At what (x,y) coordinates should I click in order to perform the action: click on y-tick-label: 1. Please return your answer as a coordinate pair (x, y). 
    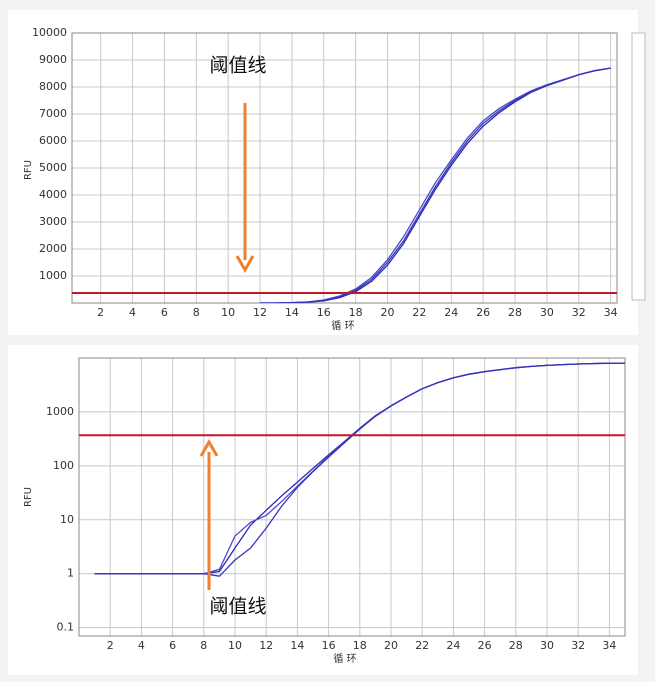
    Looking at the image, I should click on (70, 573).